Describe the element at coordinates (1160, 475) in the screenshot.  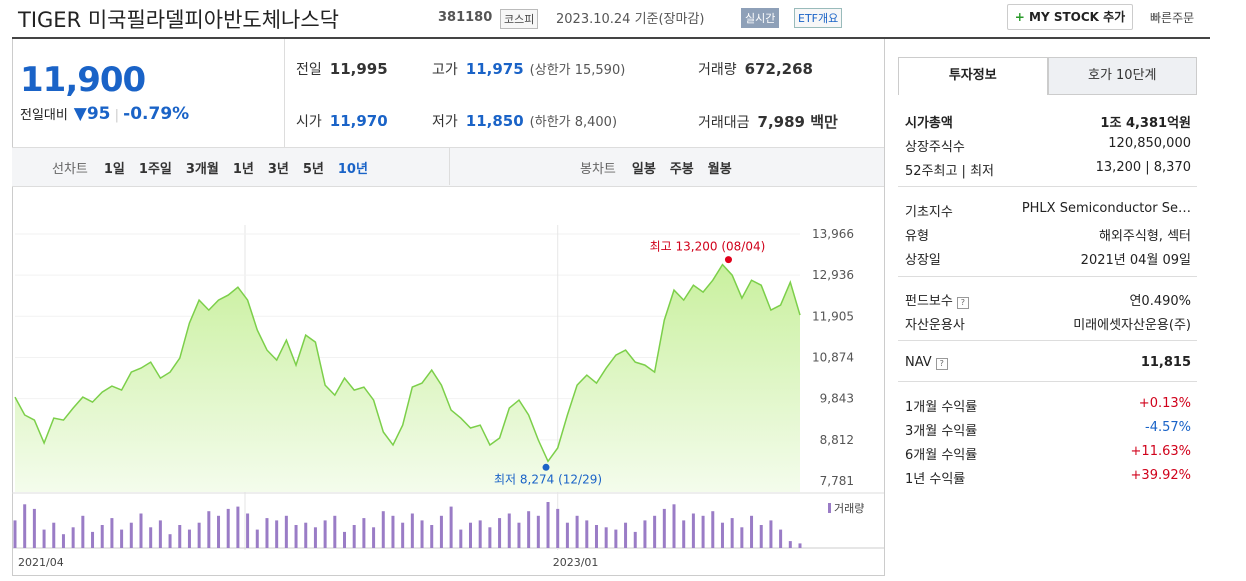
I see `value: +39.92%` at that location.